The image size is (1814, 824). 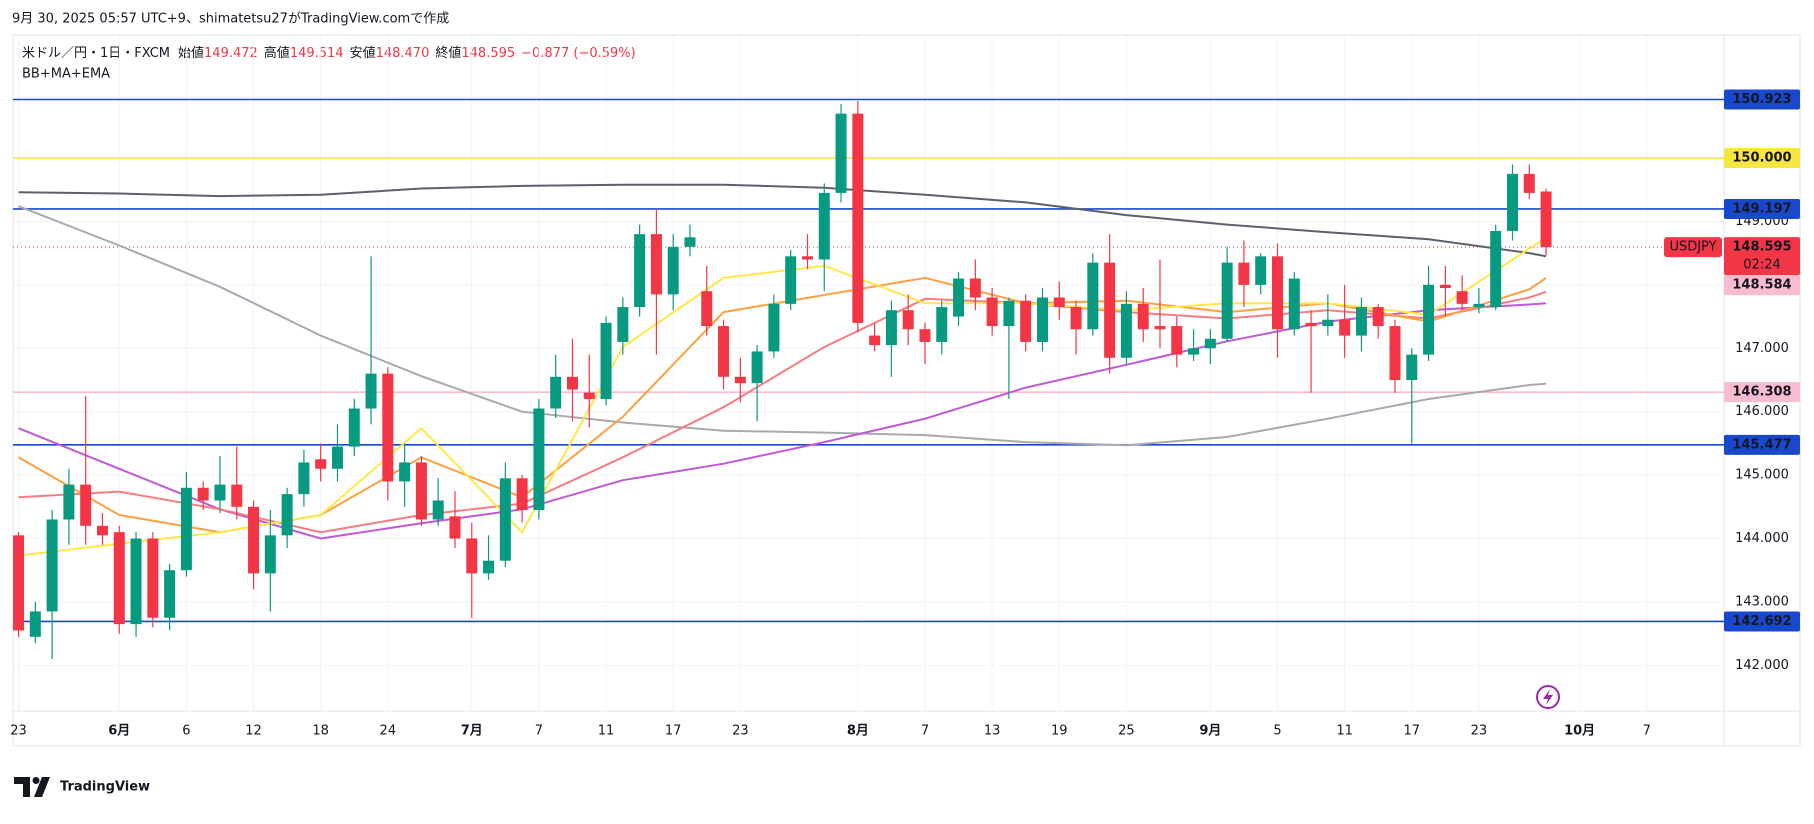 I want to click on x-tick-label: 19, so click(x=1059, y=731).